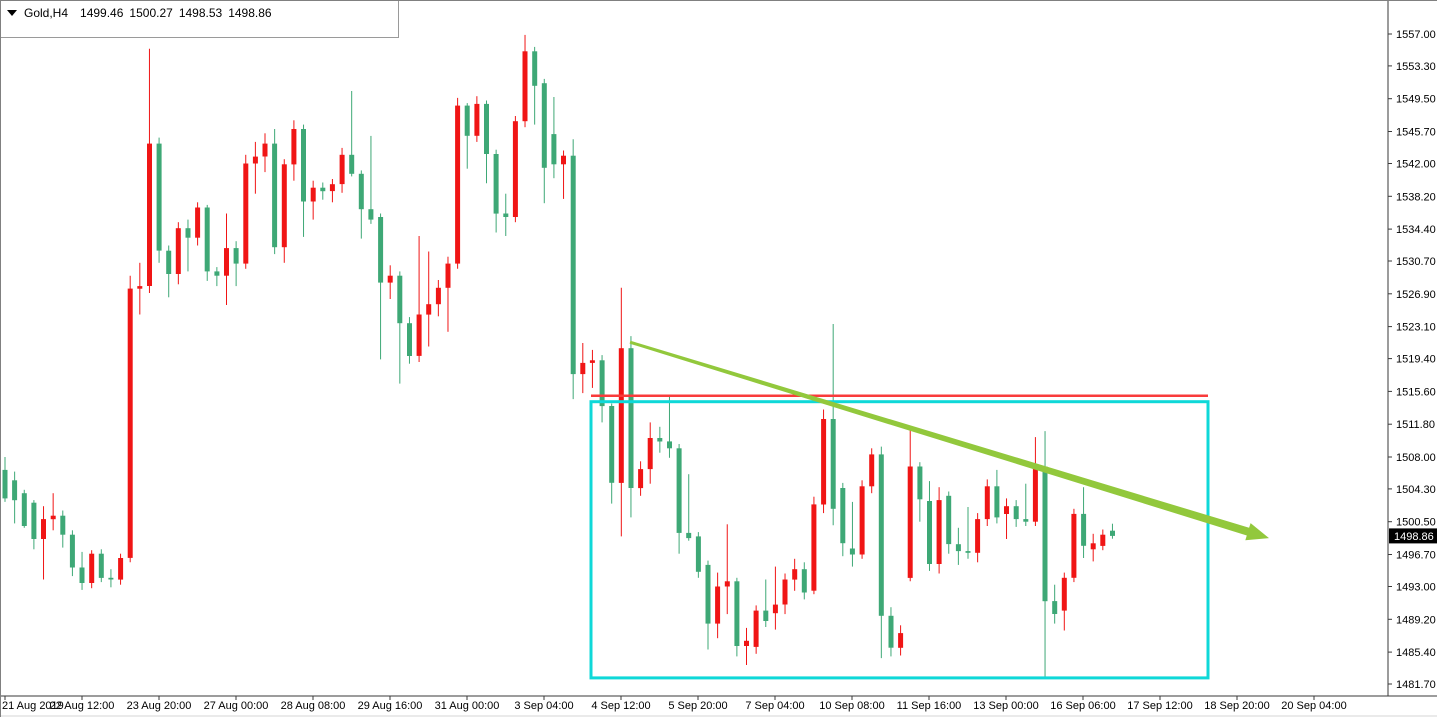 This screenshot has height=717, width=1437. What do you see at coordinates (1416, 165) in the screenshot?
I see `price-label: 1542.00` at bounding box center [1416, 165].